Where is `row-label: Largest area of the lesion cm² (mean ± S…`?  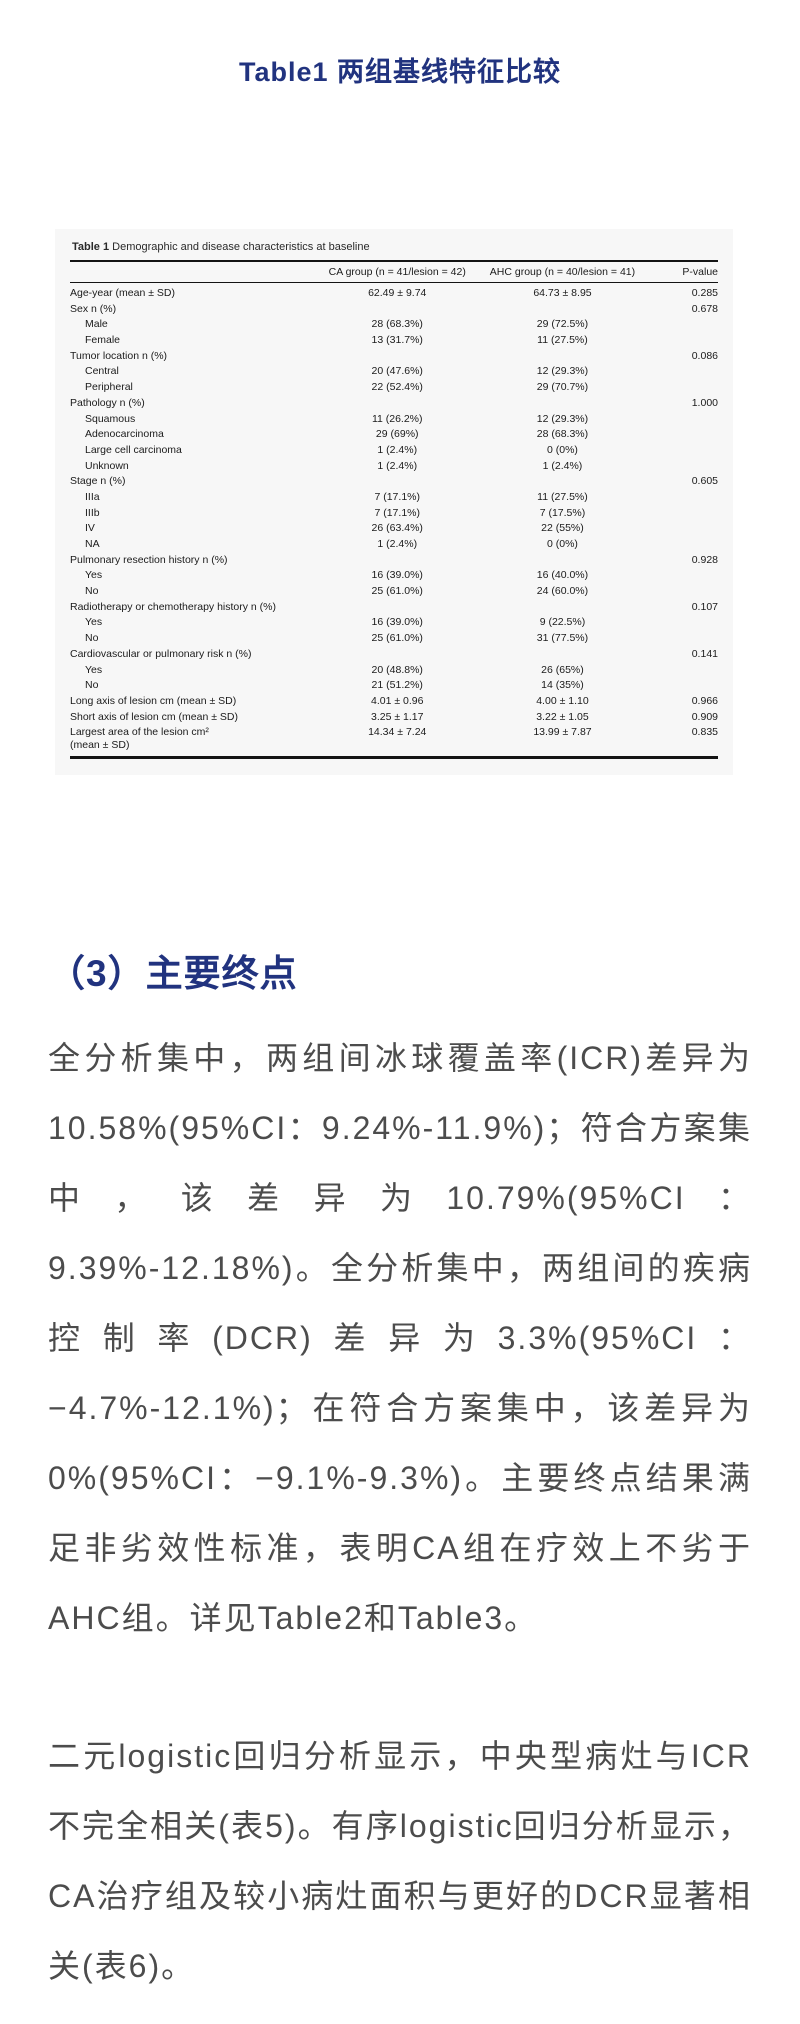
row-label: Largest area of the lesion cm² (mean ± S… is located at coordinates (139, 738).